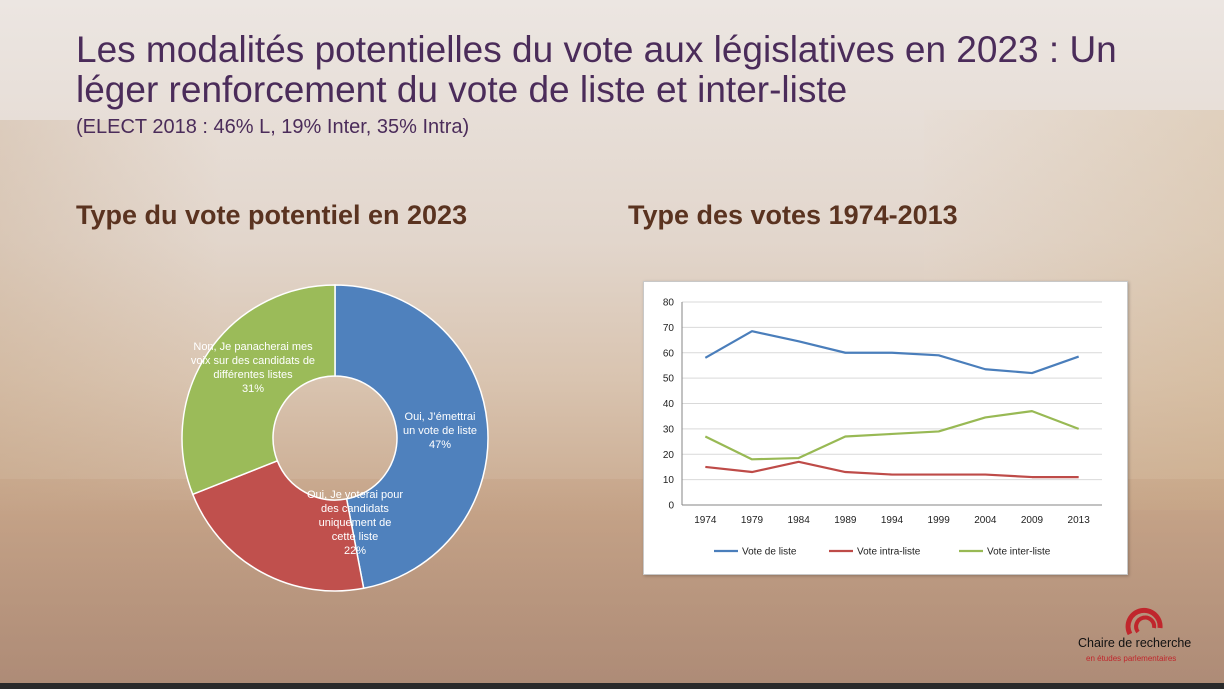  What do you see at coordinates (669, 404) in the screenshot?
I see `y-tick-label: 40` at bounding box center [669, 404].